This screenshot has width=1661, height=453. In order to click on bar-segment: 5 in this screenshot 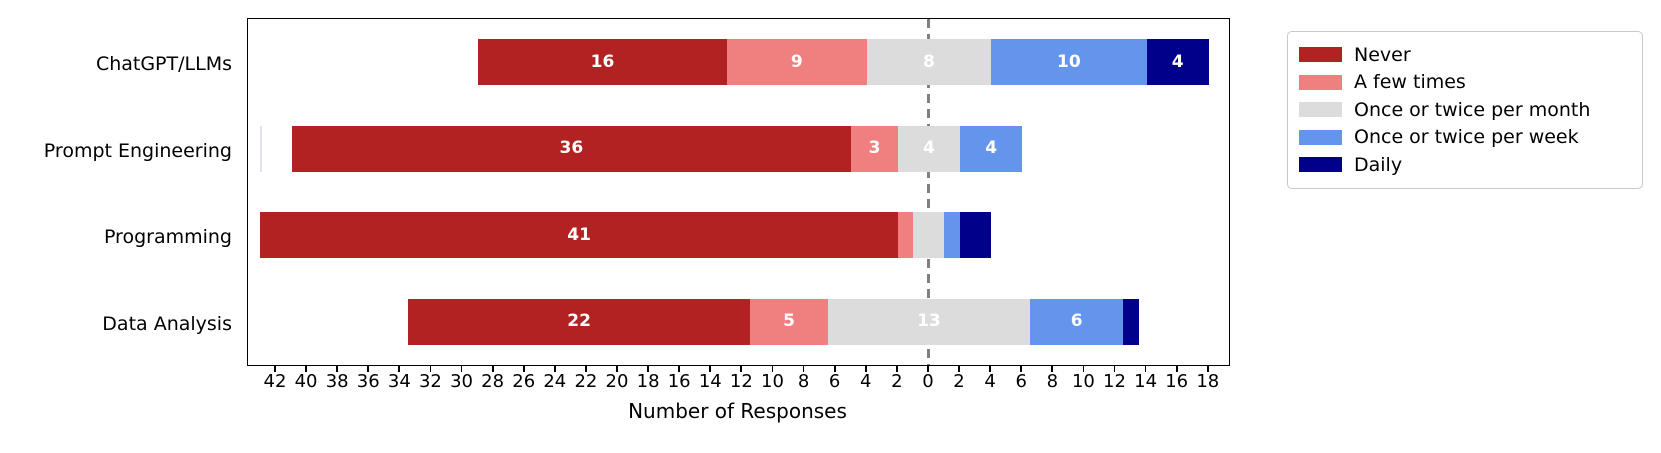, I will do `click(789, 321)`.